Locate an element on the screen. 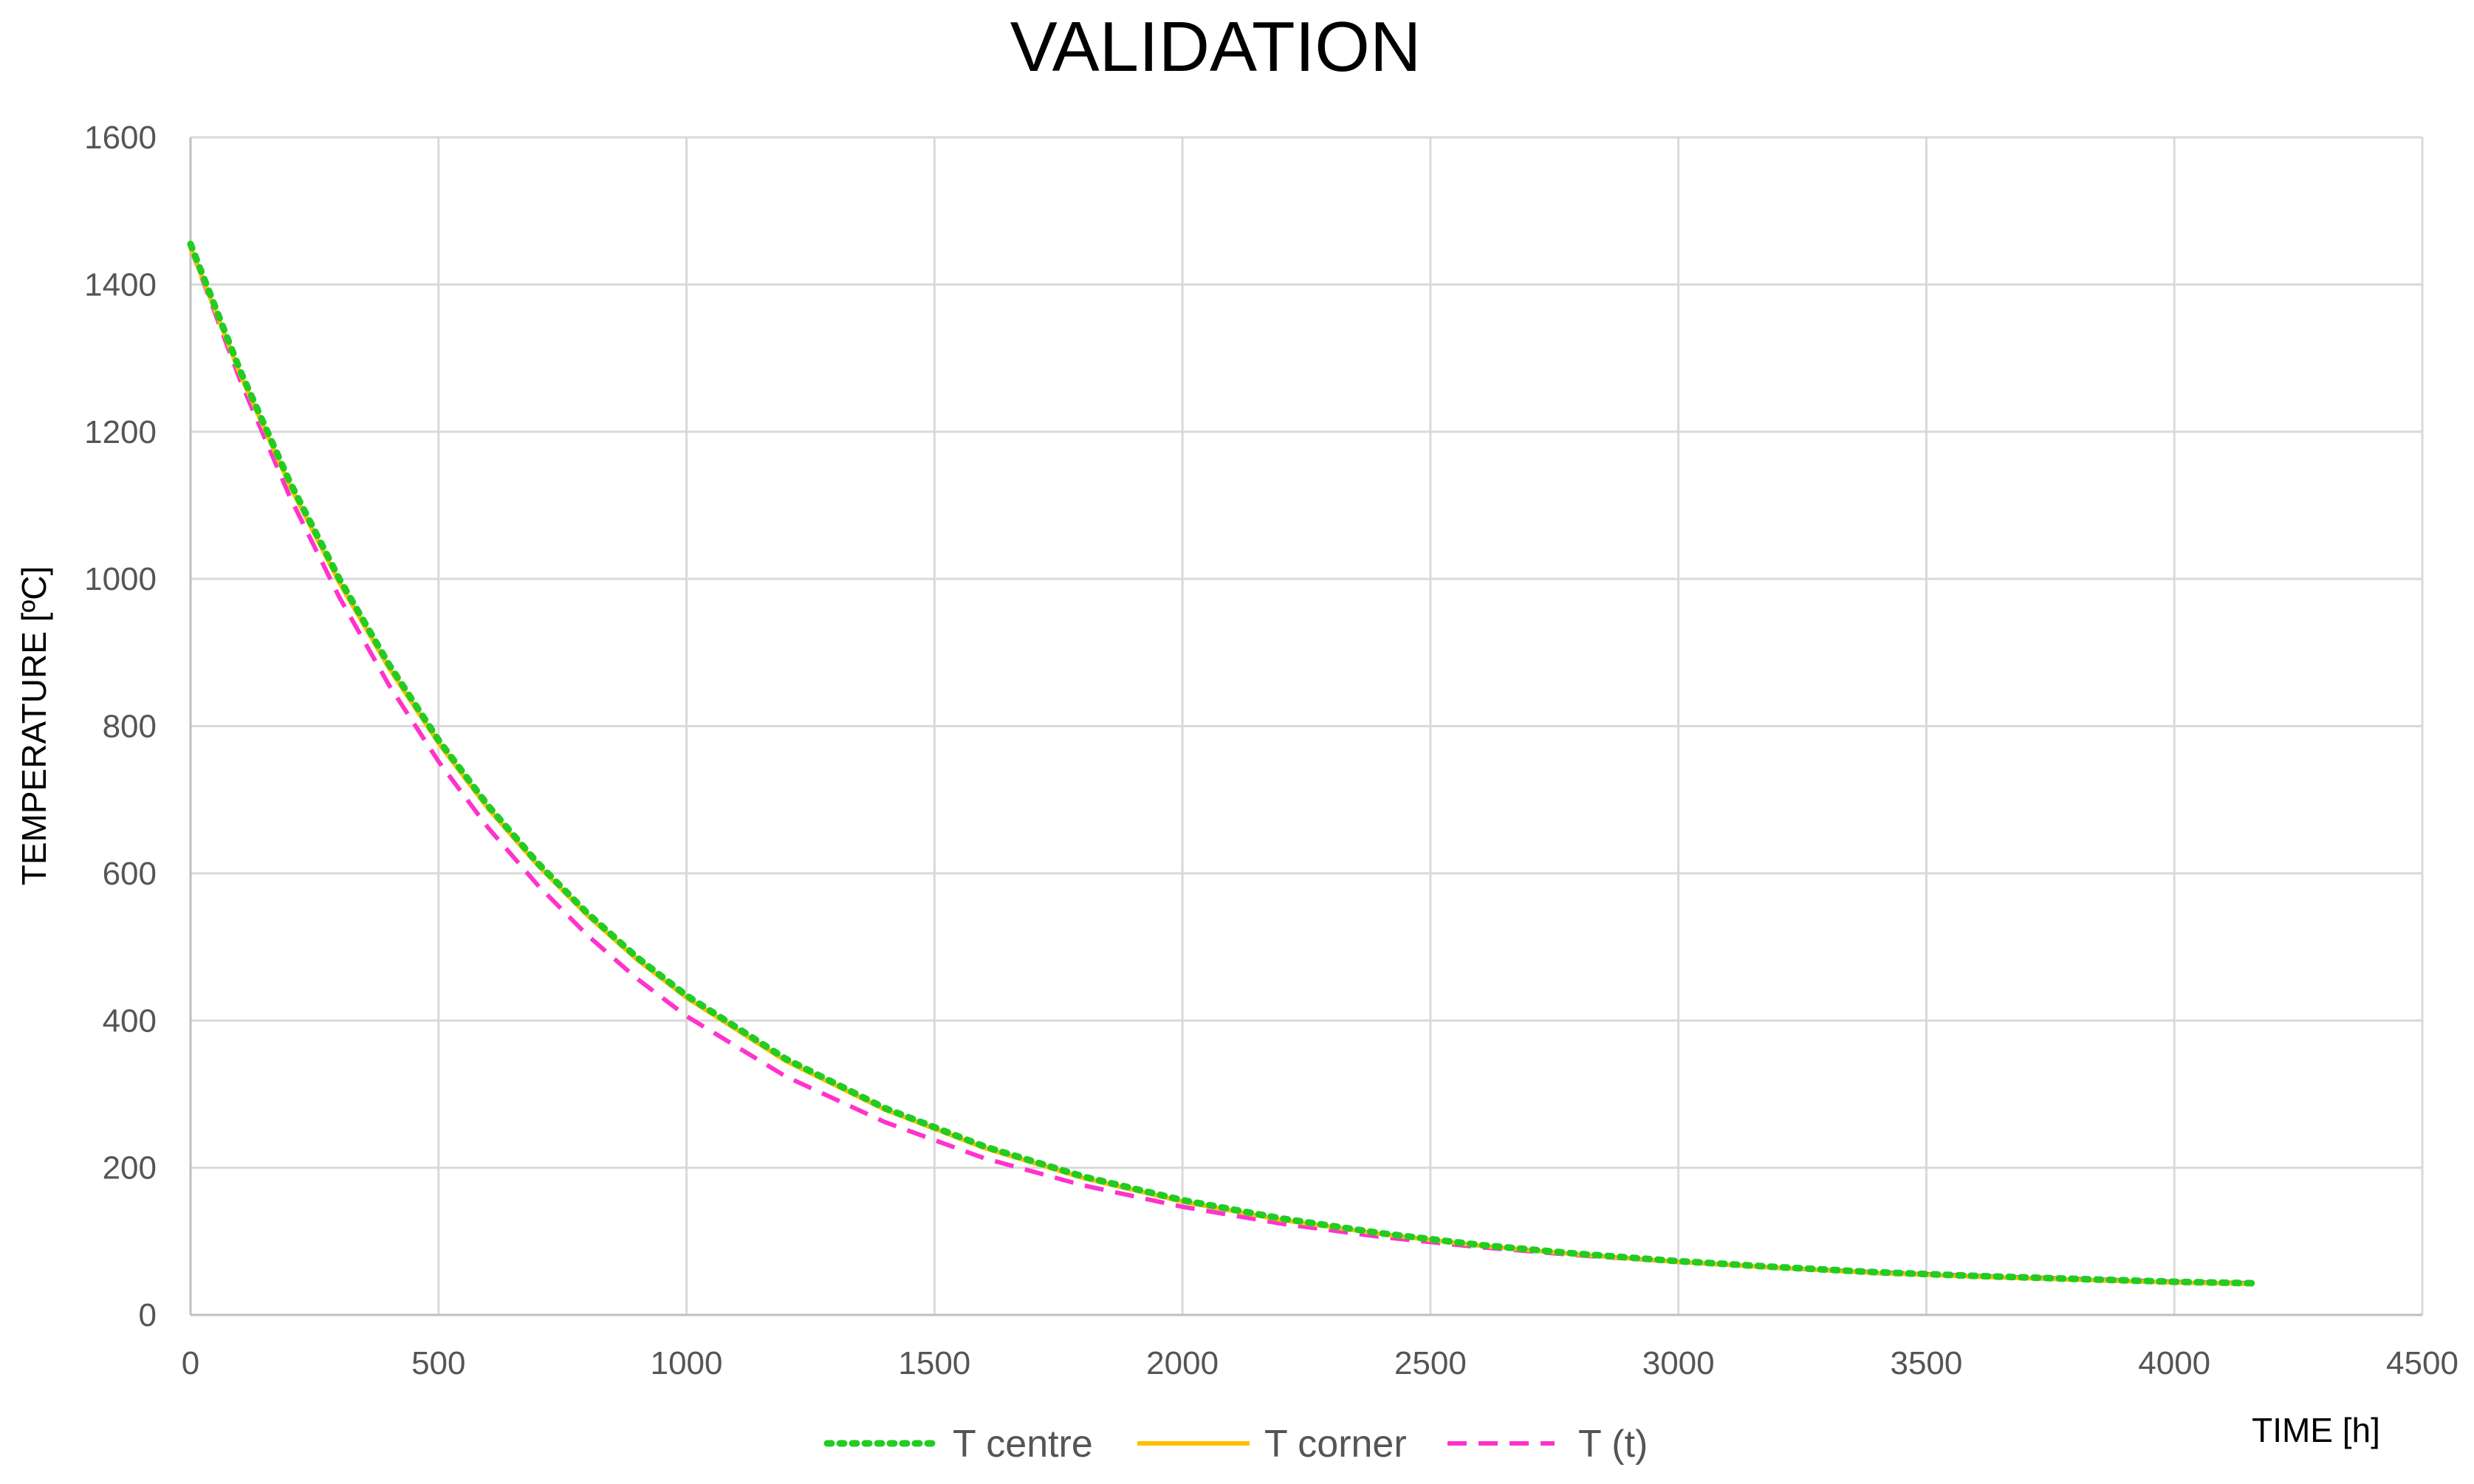 Image resolution: width=2474 pixels, height=1484 pixels. x-tick-label: 2000 is located at coordinates (1182, 1363).